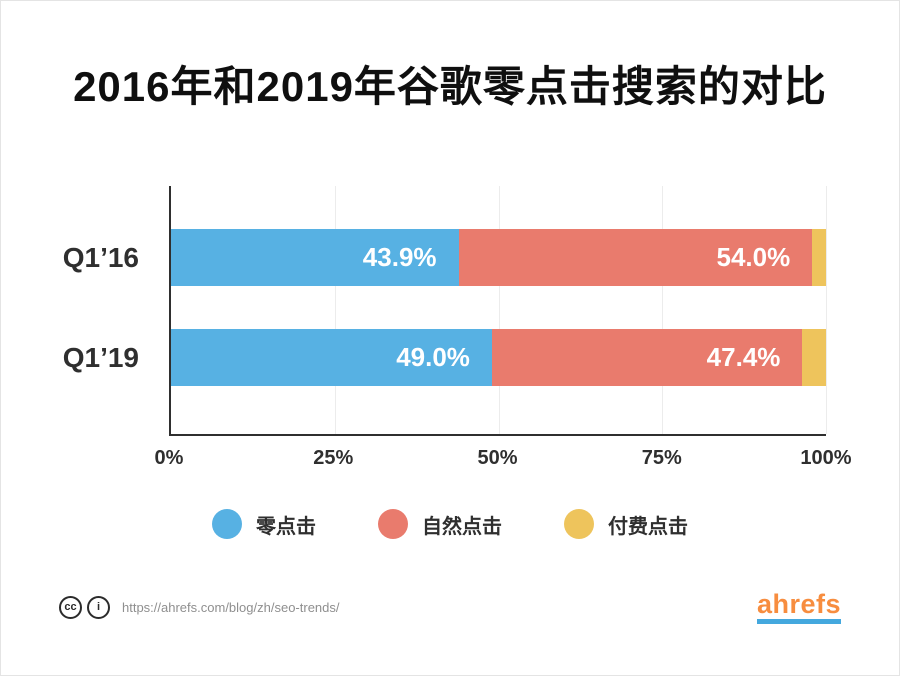 The width and height of the screenshot is (900, 676). Describe the element at coordinates (169, 458) in the screenshot. I see `x-tick-label: 0%` at that location.